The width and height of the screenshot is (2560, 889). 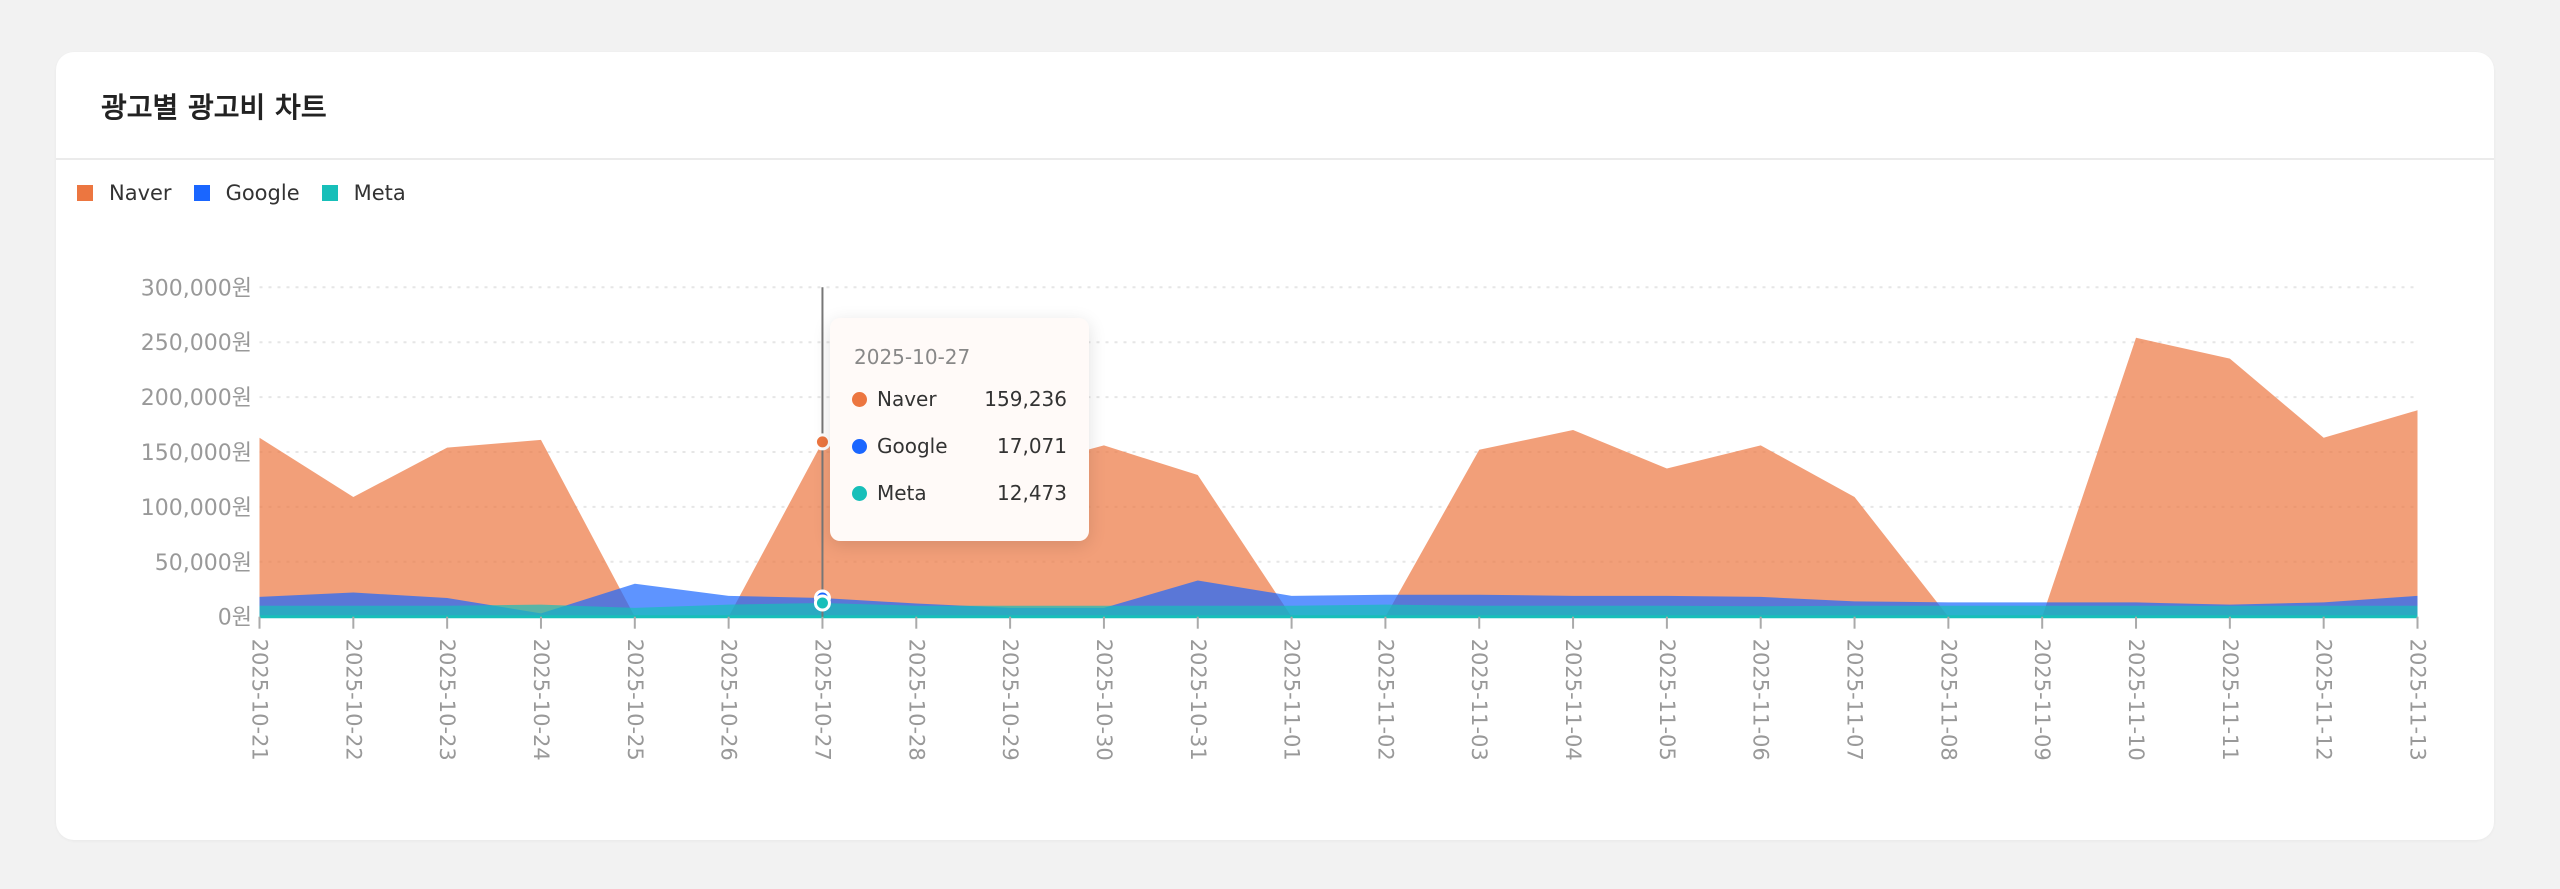 I want to click on x-tick-label: 2025-10-29, so click(x=1010, y=700).